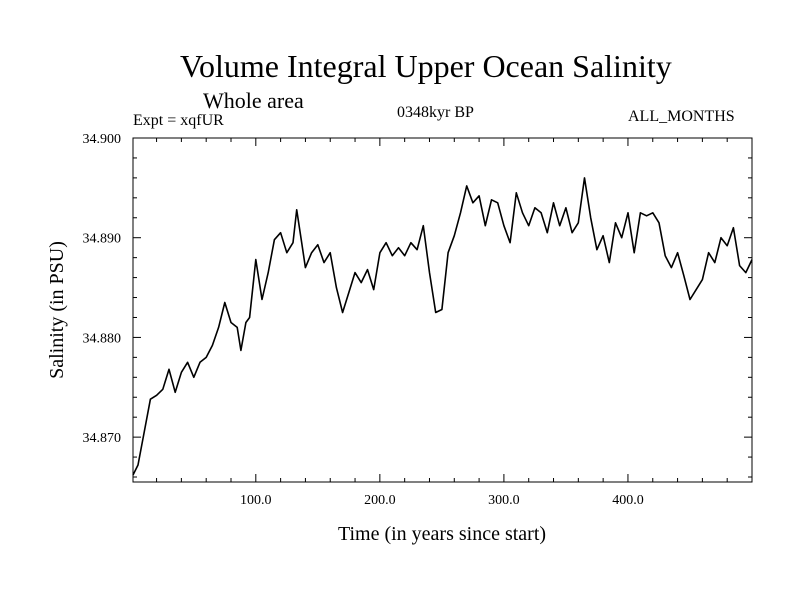 The height and width of the screenshot is (600, 800). What do you see at coordinates (253, 100) in the screenshot?
I see `chart-subtitle: Whole area` at bounding box center [253, 100].